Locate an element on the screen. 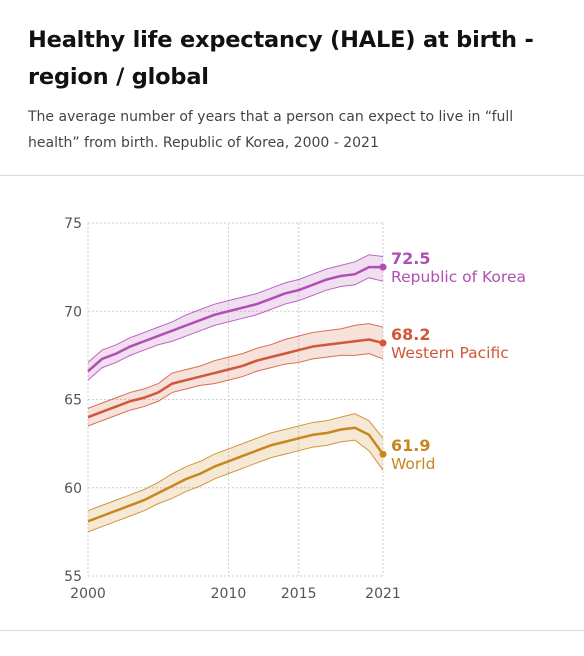 The width and height of the screenshot is (584, 656). x-tick-label-2015: 2015 is located at coordinates (299, 594).